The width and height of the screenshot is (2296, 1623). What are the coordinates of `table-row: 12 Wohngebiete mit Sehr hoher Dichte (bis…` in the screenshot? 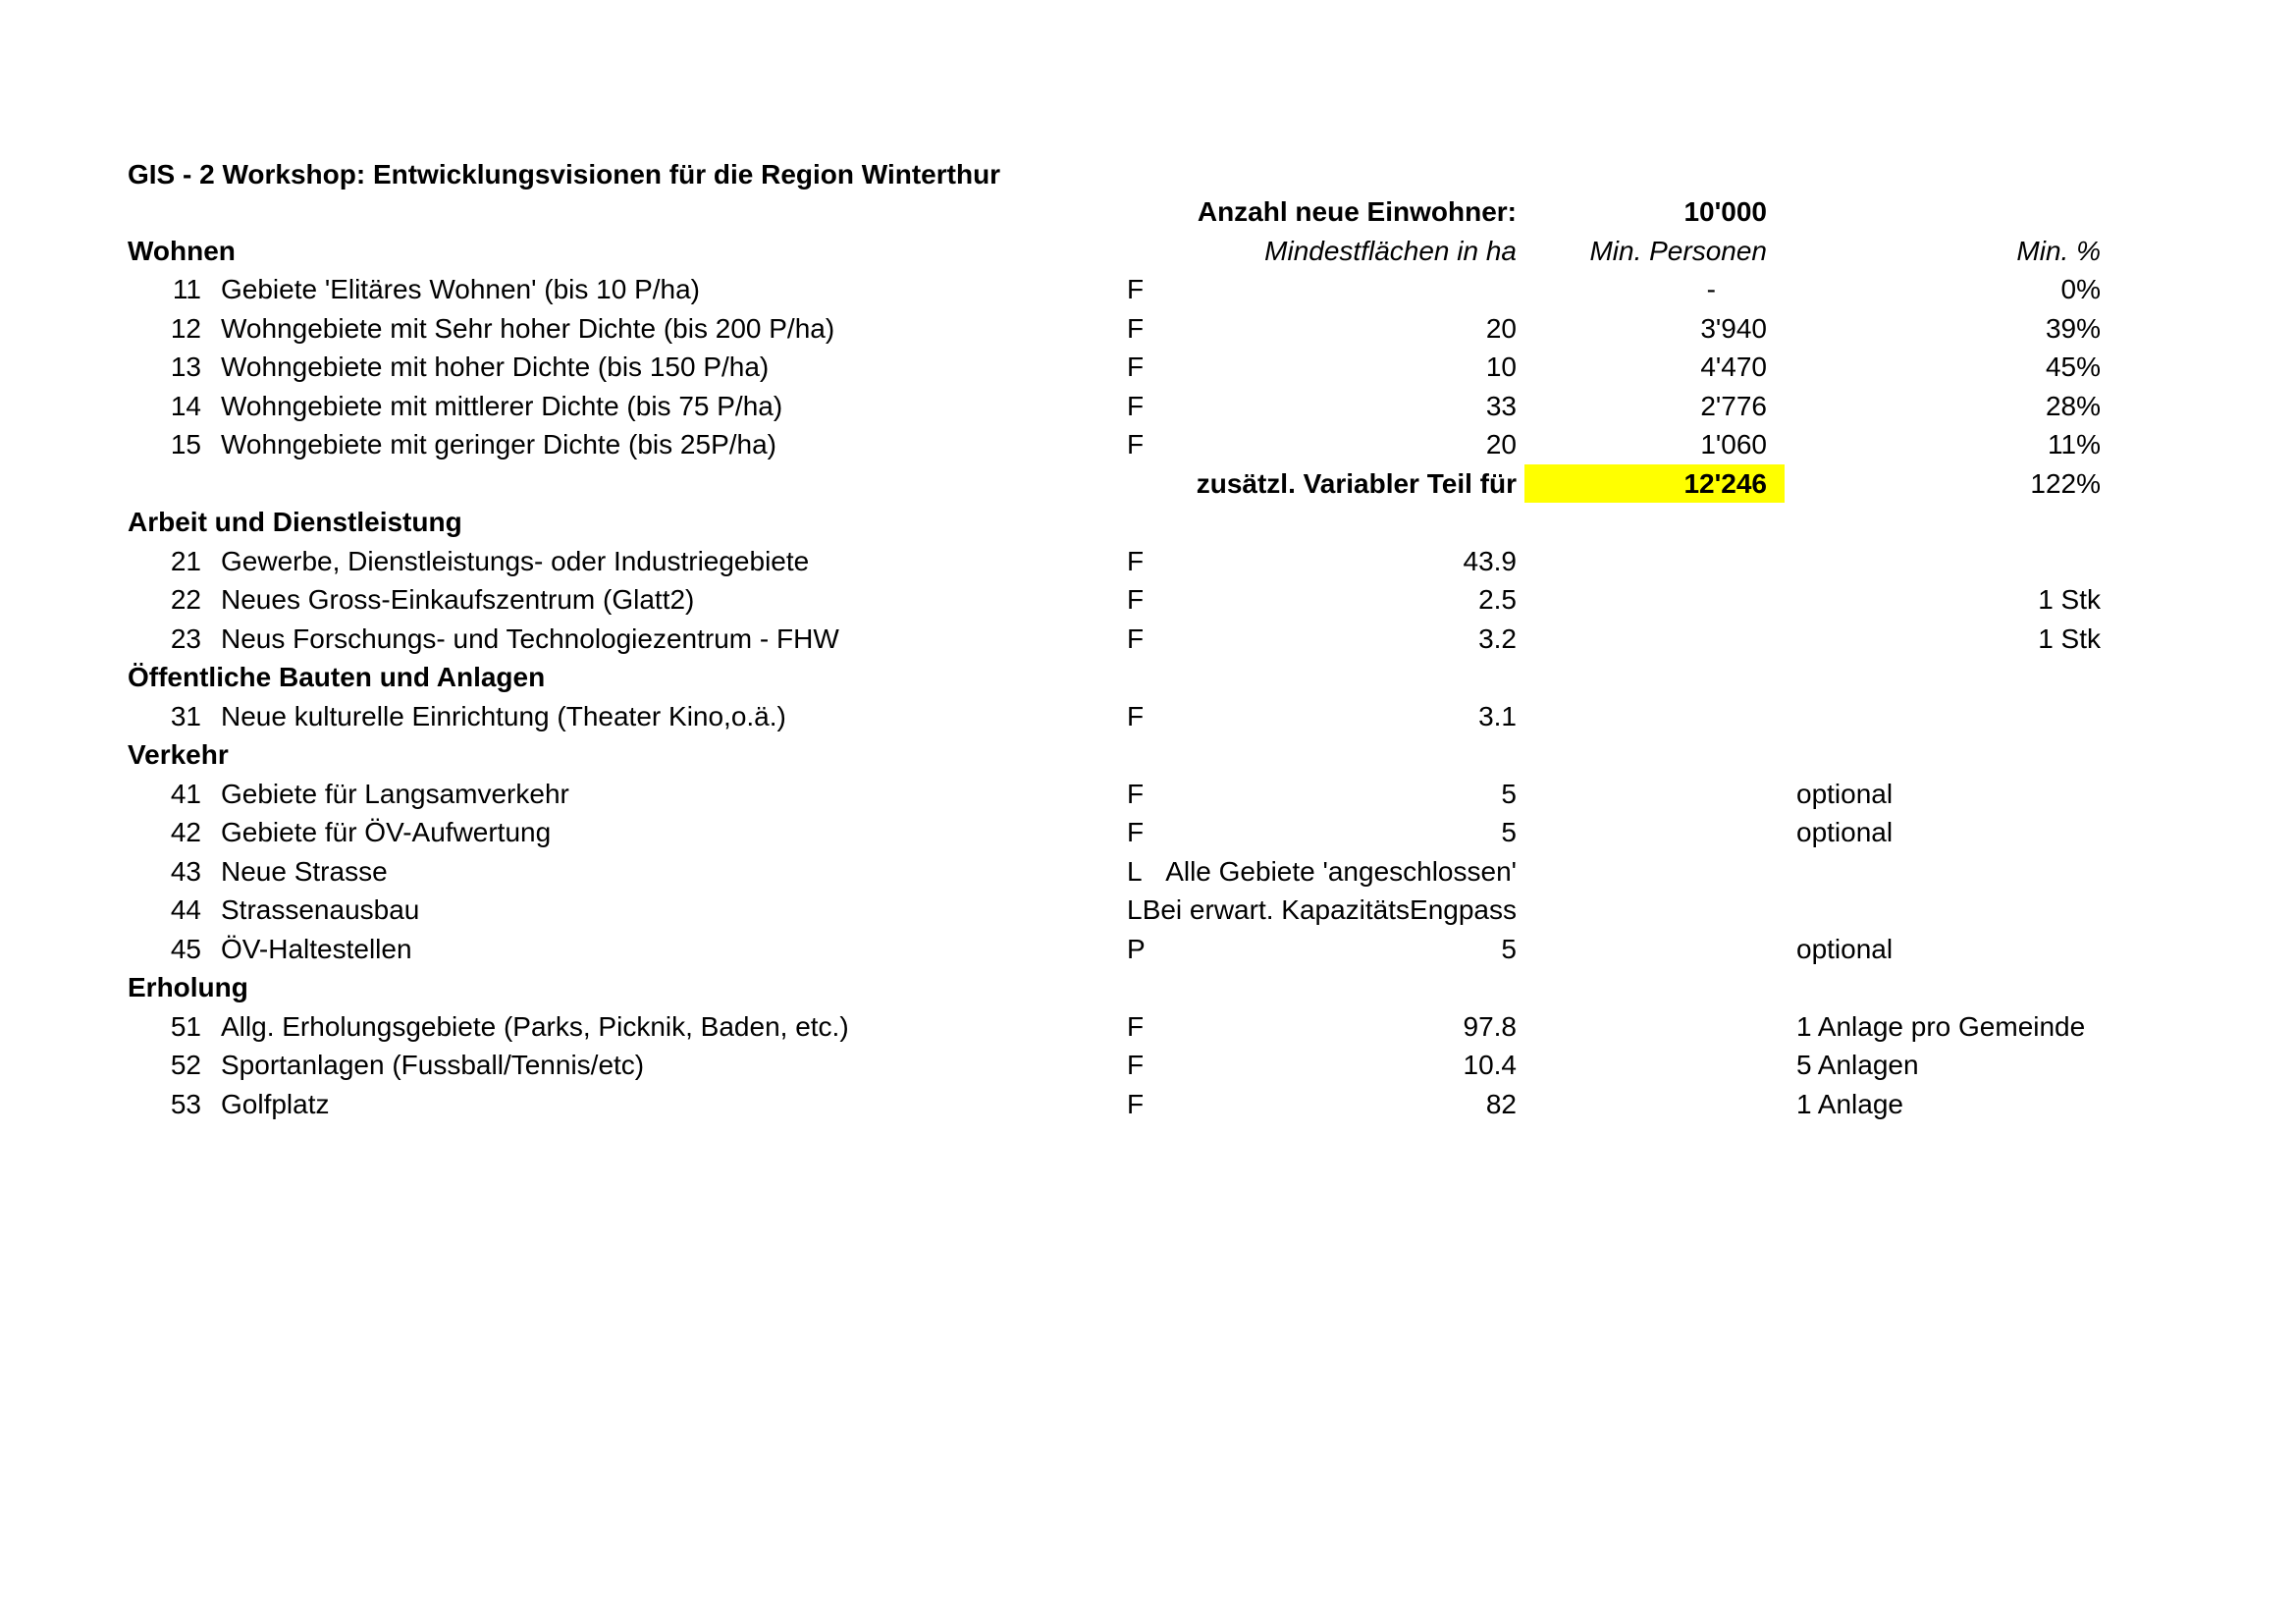 It's located at (1148, 329).